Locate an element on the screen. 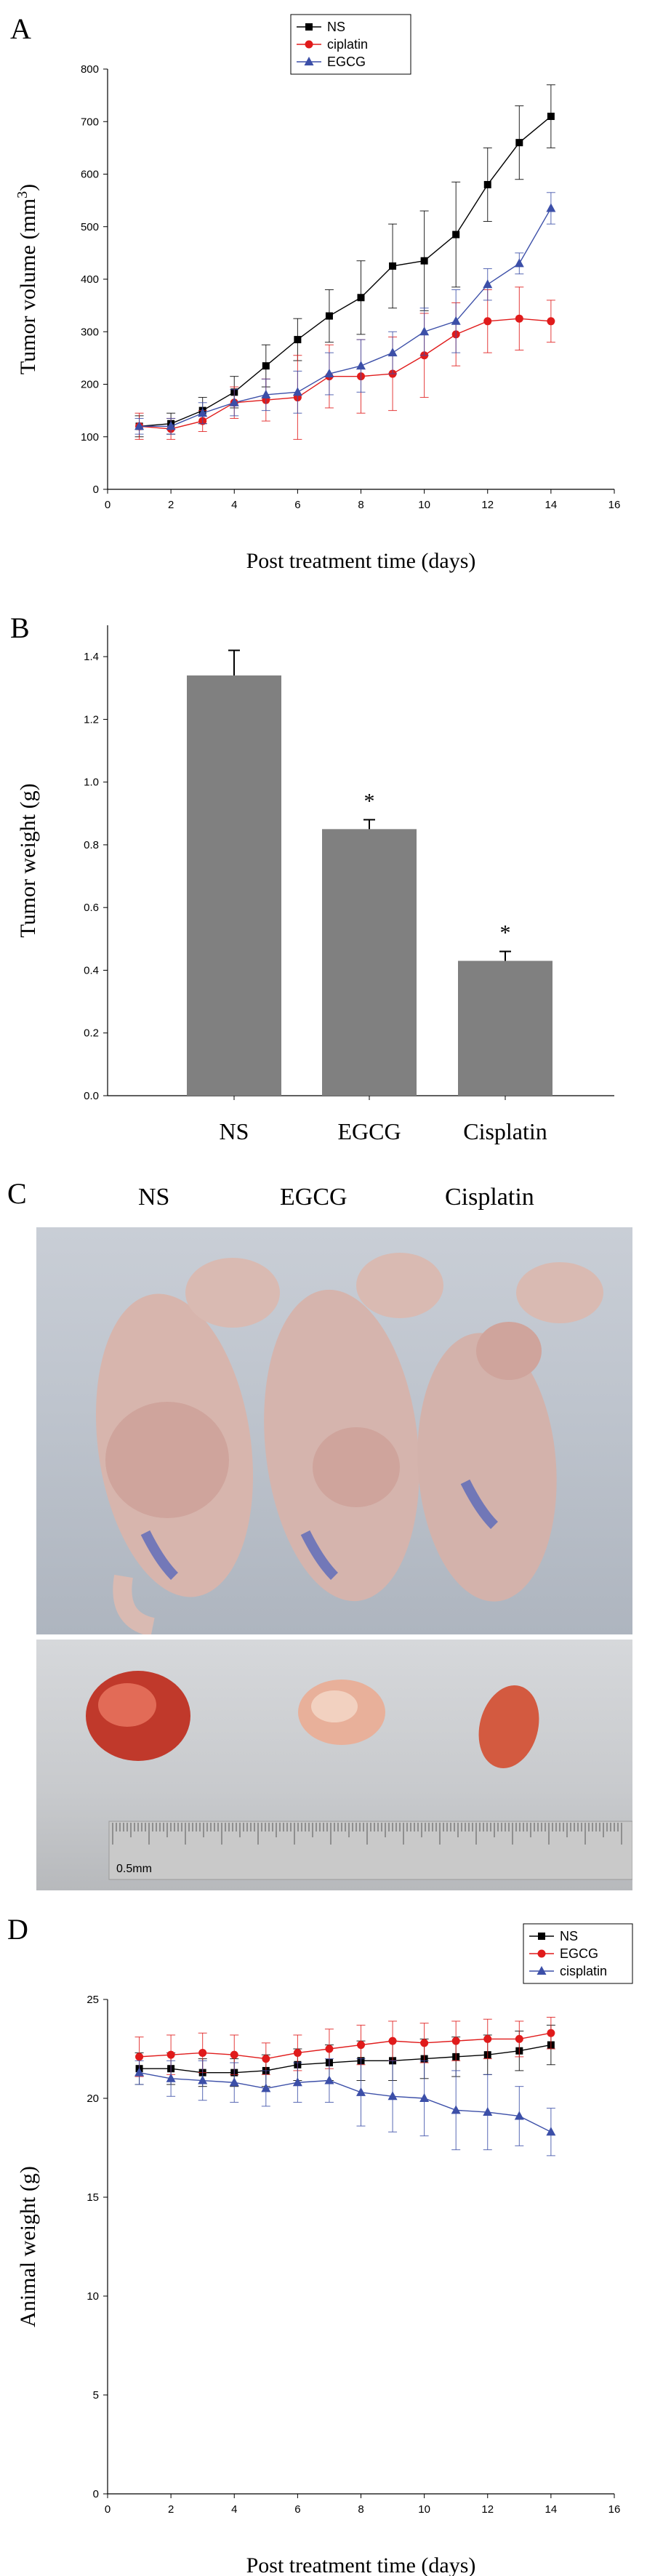 This screenshot has width=663, height=2576. y-tick-label: 1.4 is located at coordinates (91, 657).